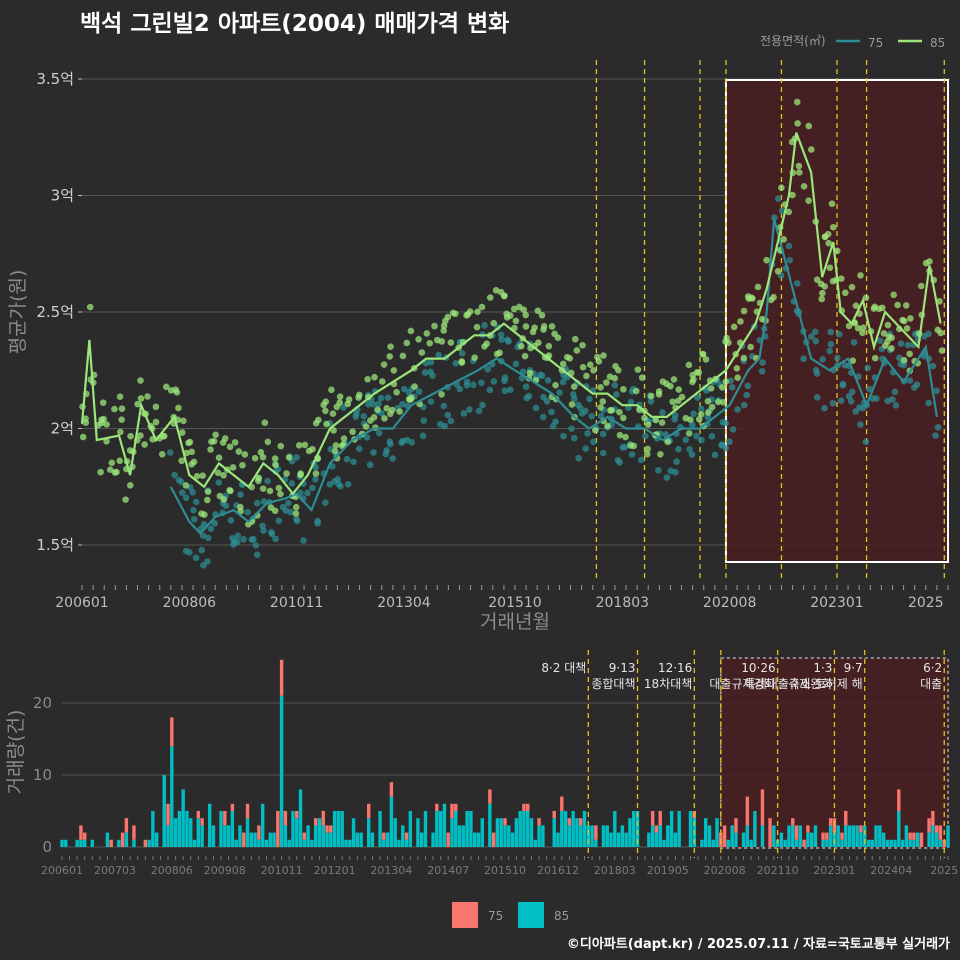  Describe the element at coordinates (62, 870) in the screenshot. I see `volume-xtick-label: 200601` at that location.